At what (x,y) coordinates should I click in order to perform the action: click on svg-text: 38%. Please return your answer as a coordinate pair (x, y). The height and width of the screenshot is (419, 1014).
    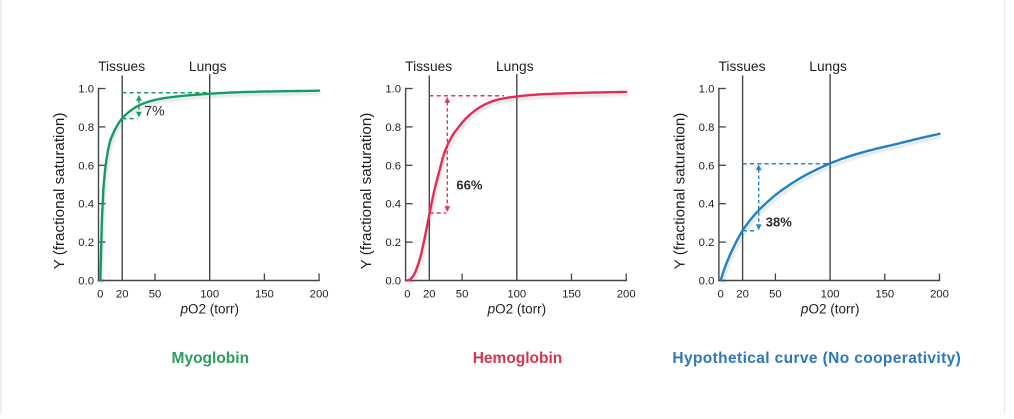
    Looking at the image, I should click on (779, 221).